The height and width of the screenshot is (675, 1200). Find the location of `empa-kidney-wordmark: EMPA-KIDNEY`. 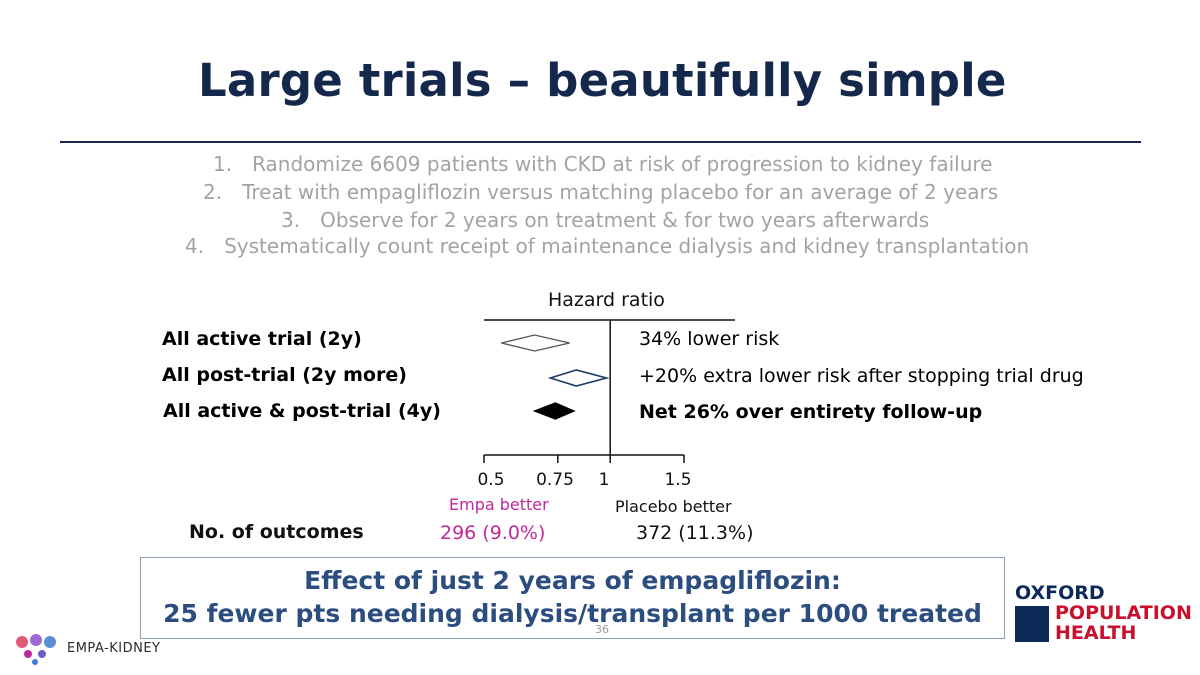

empa-kidney-wordmark: EMPA-KIDNEY is located at coordinates (114, 648).